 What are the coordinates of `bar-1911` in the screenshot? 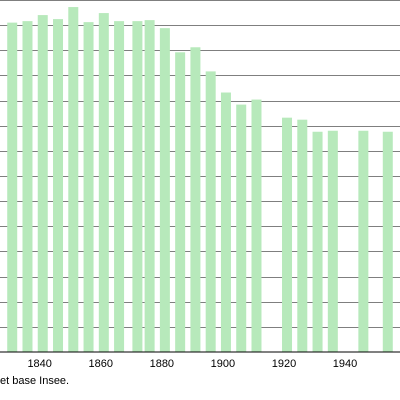 It's located at (256, 226).